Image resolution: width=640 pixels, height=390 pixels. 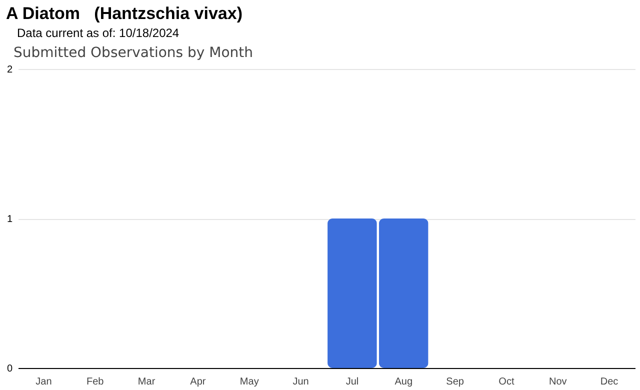 What do you see at coordinates (124, 14) in the screenshot?
I see `chart-title: A Diatom (Hantzschia vivax)` at bounding box center [124, 14].